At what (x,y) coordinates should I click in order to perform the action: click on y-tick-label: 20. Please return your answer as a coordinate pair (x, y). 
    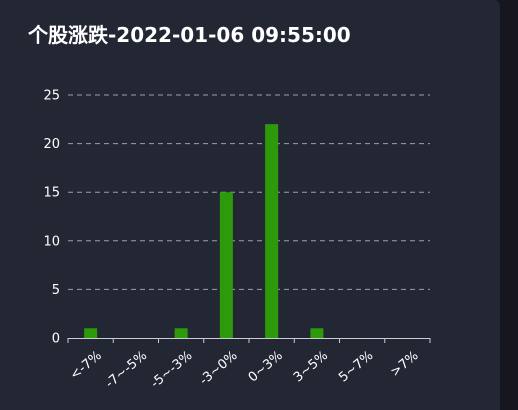
    Looking at the image, I should click on (51, 144).